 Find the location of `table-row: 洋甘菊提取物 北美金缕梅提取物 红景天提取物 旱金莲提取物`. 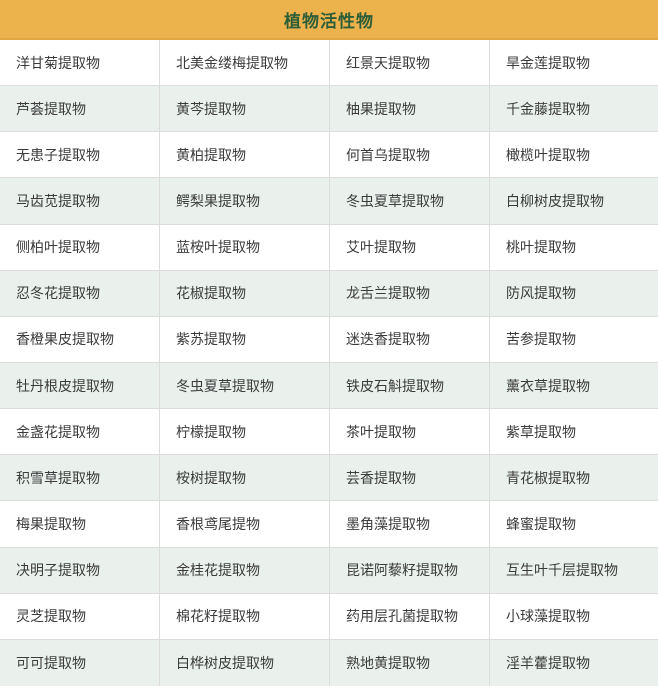

table-row: 洋甘菊提取物 北美金缕梅提取物 红景天提取物 旱金莲提取物 is located at coordinates (329, 63).